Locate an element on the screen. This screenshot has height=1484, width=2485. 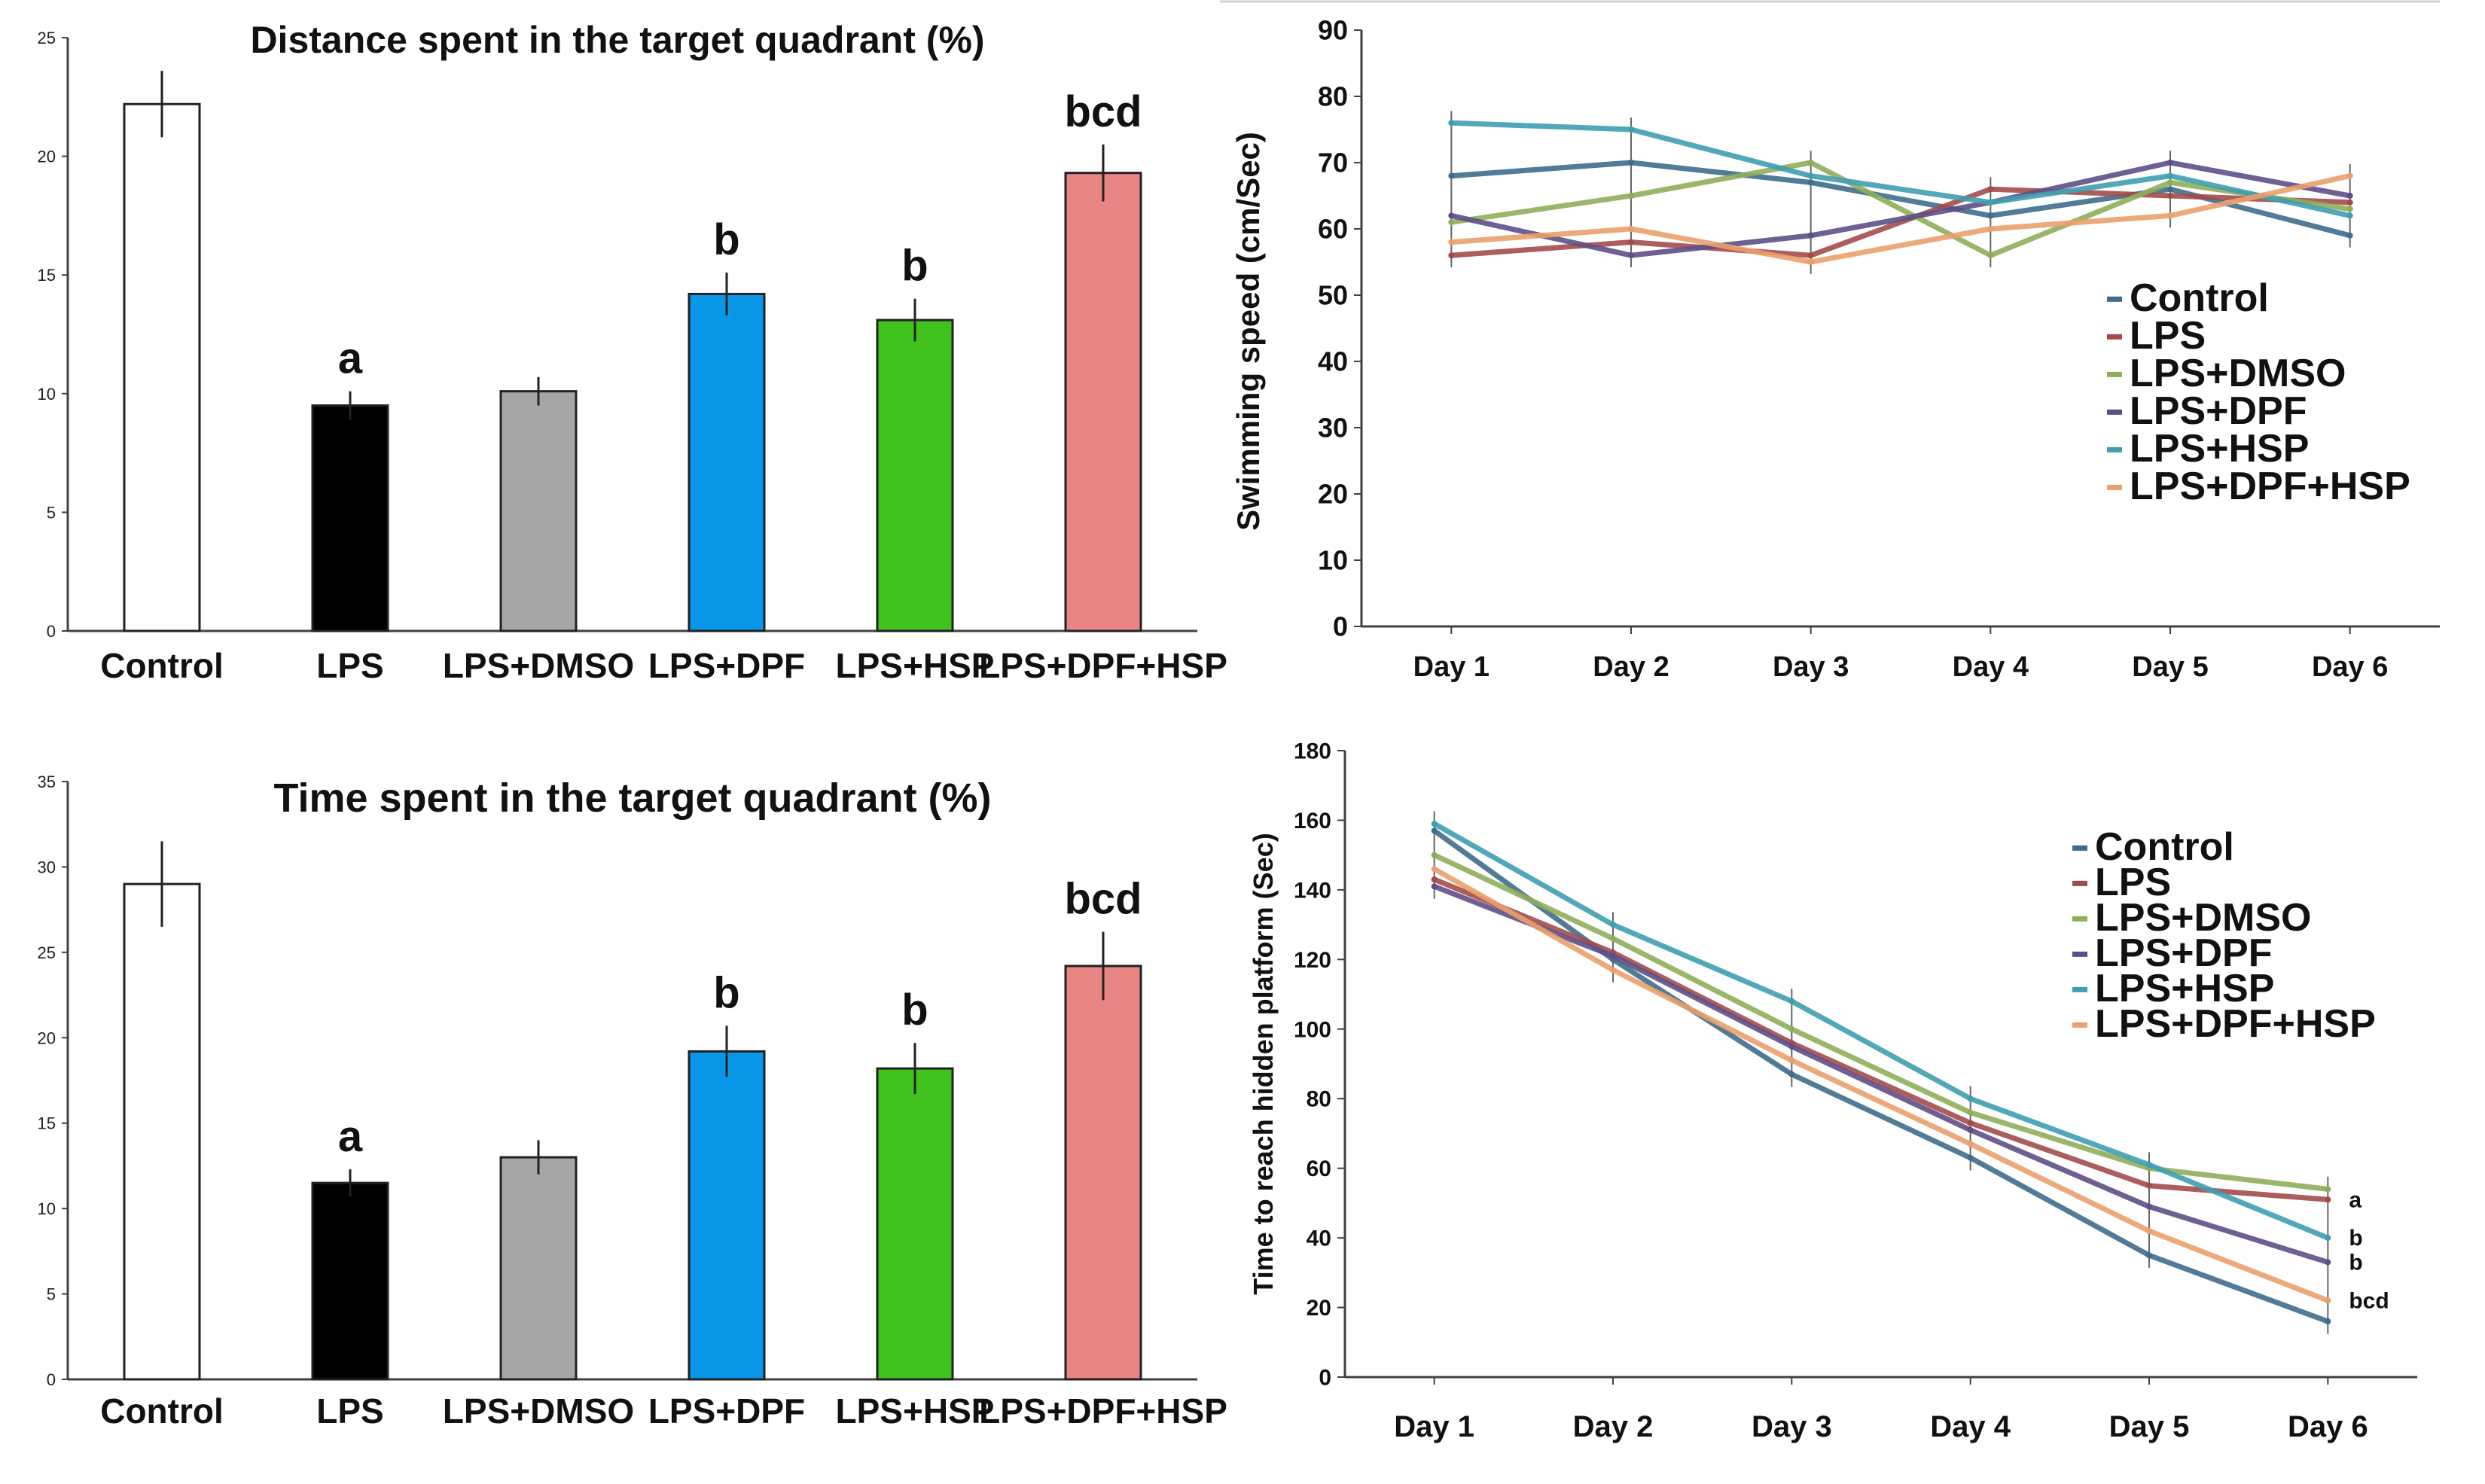
legend-label: LPS is located at coordinates (2133, 882).